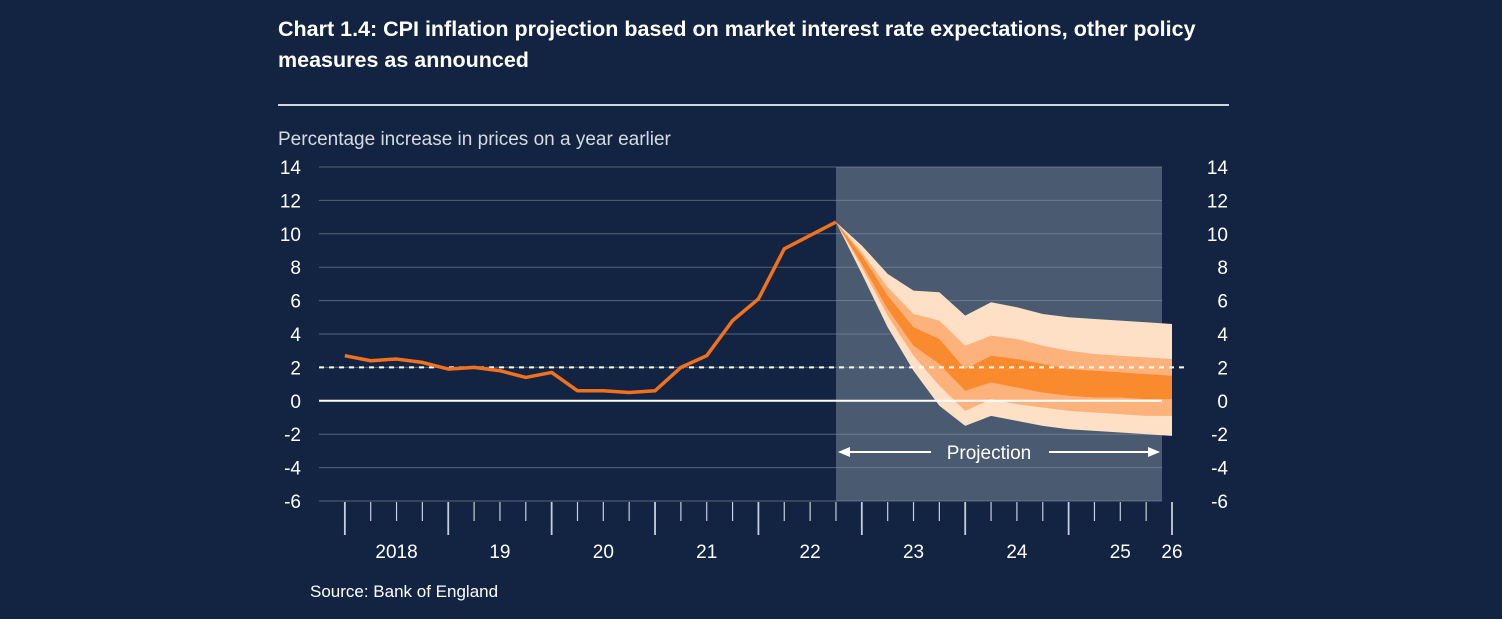 The image size is (1502, 619). I want to click on y-tick-label-left: -2, so click(292, 435).